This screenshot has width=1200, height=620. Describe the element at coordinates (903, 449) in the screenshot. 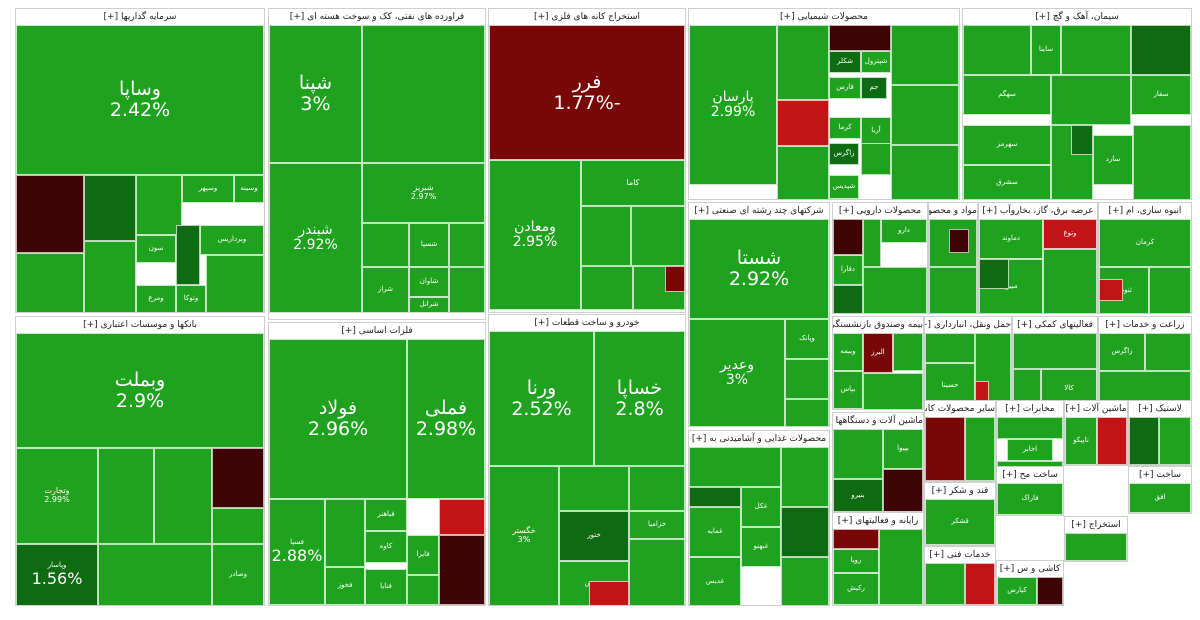

I see `stock-tile: بپیوا` at that location.